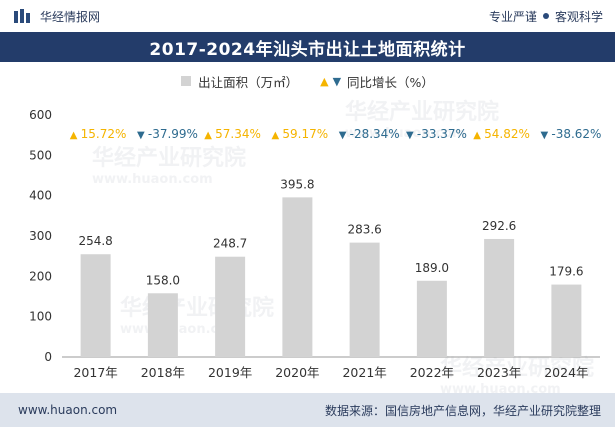 This screenshot has height=427, width=615. Describe the element at coordinates (432, 372) in the screenshot. I see `x-tick-label: 2022年` at that location.